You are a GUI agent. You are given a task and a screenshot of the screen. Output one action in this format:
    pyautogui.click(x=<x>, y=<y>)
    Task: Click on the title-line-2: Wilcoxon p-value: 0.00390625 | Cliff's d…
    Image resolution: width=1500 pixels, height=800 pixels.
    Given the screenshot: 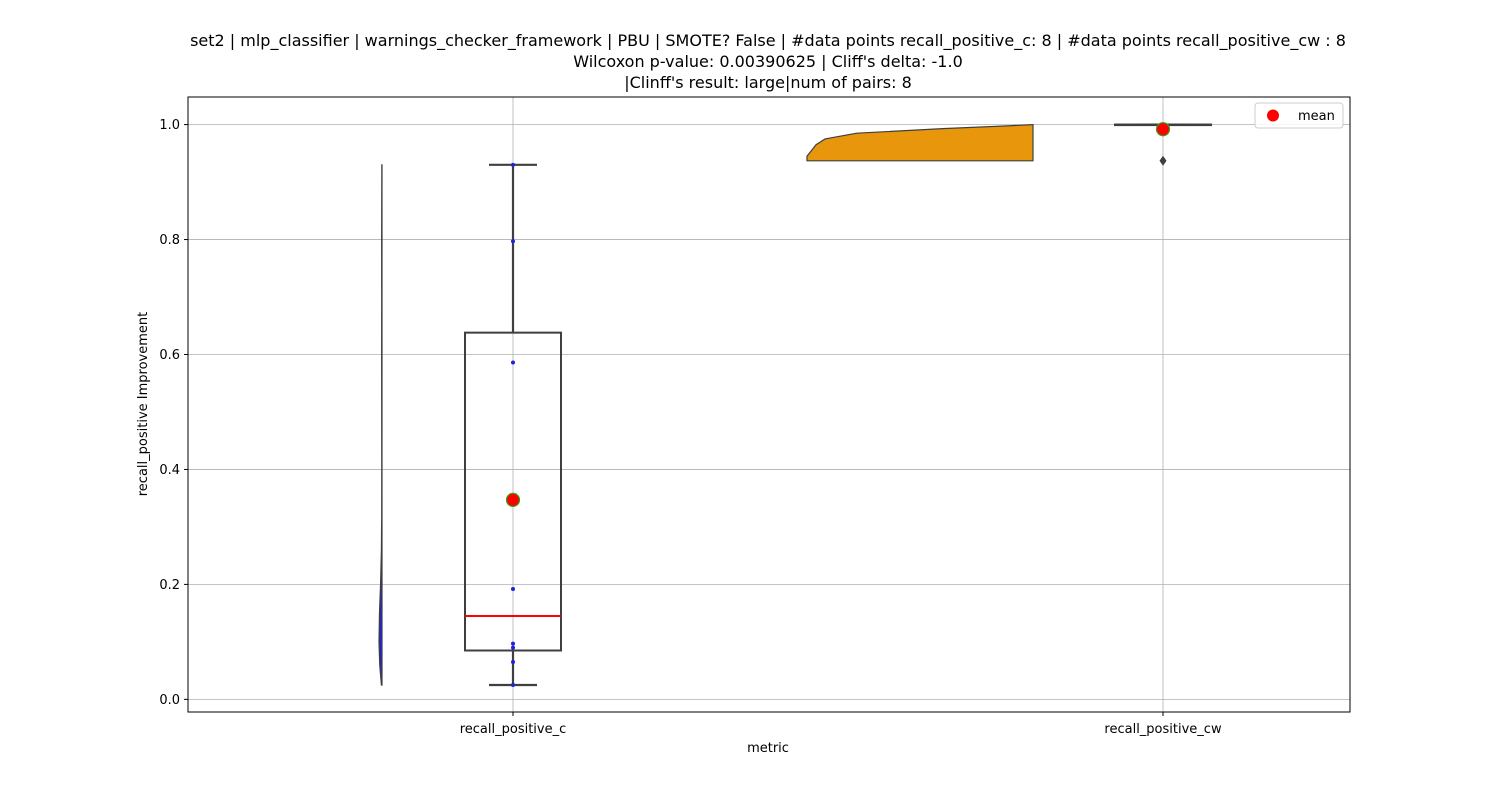 What is the action you would take?
    pyautogui.click(x=768, y=61)
    